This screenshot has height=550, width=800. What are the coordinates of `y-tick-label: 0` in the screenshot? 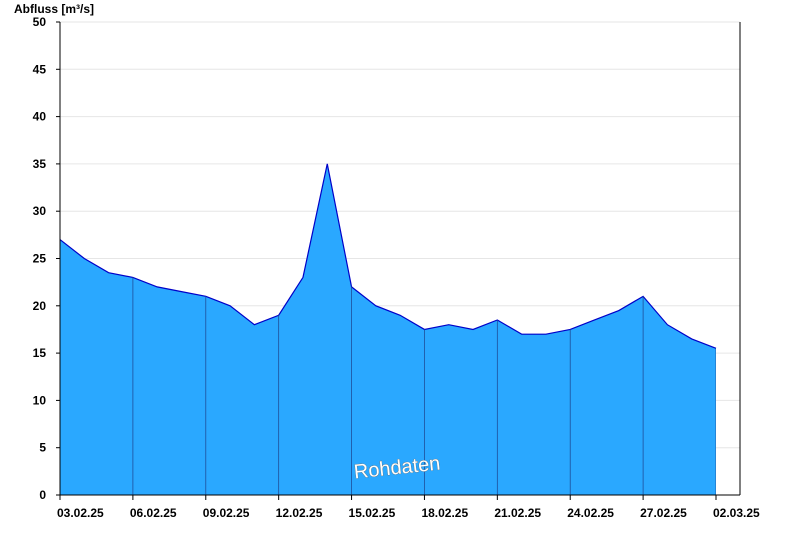 It's located at (42, 495).